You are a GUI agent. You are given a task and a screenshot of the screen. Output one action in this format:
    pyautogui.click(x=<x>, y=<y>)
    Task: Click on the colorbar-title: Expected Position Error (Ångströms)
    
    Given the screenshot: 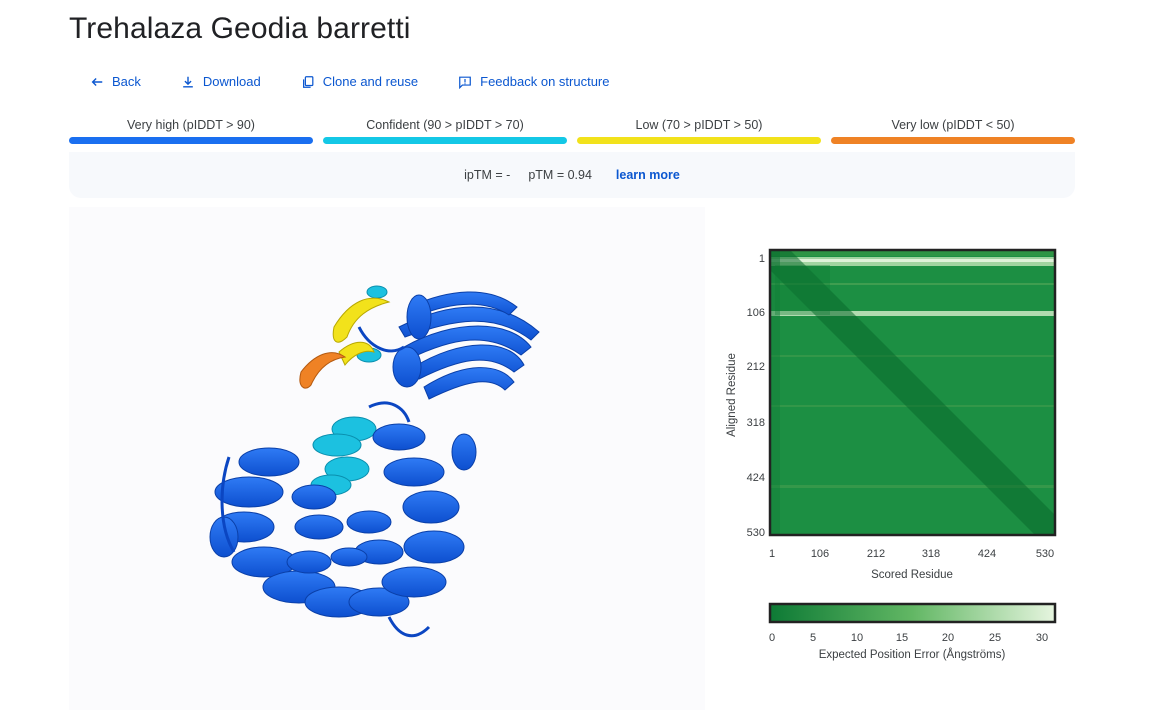 What is the action you would take?
    pyautogui.click(x=912, y=654)
    